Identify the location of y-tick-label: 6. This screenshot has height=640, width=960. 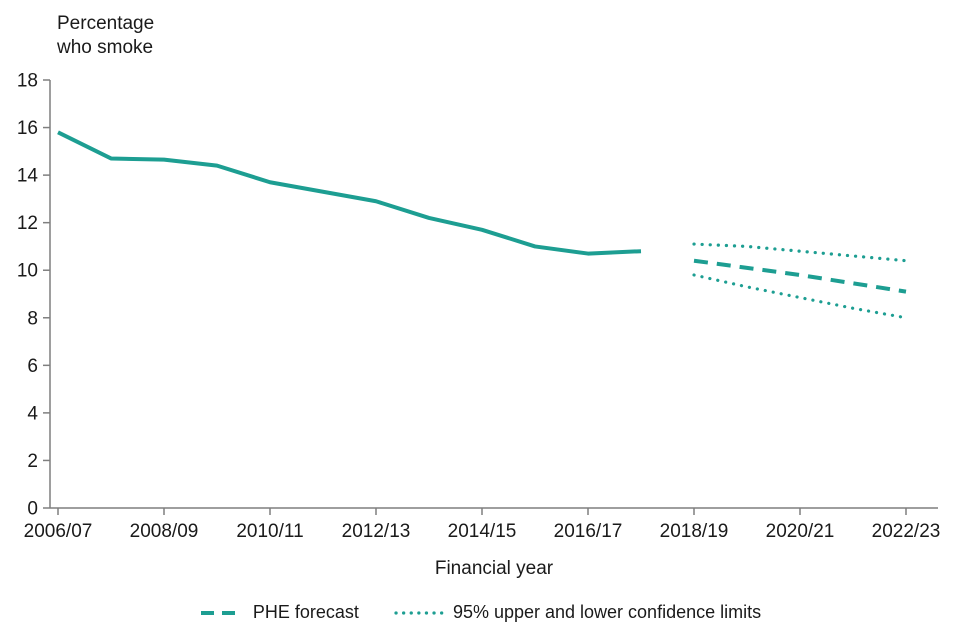
(32, 366).